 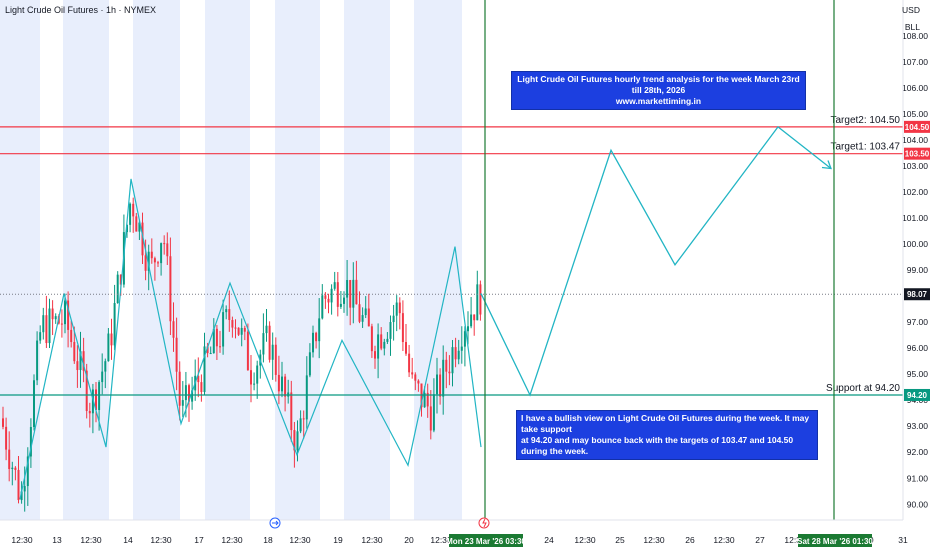 What do you see at coordinates (760, 540) in the screenshot?
I see `time-tick: 27` at bounding box center [760, 540].